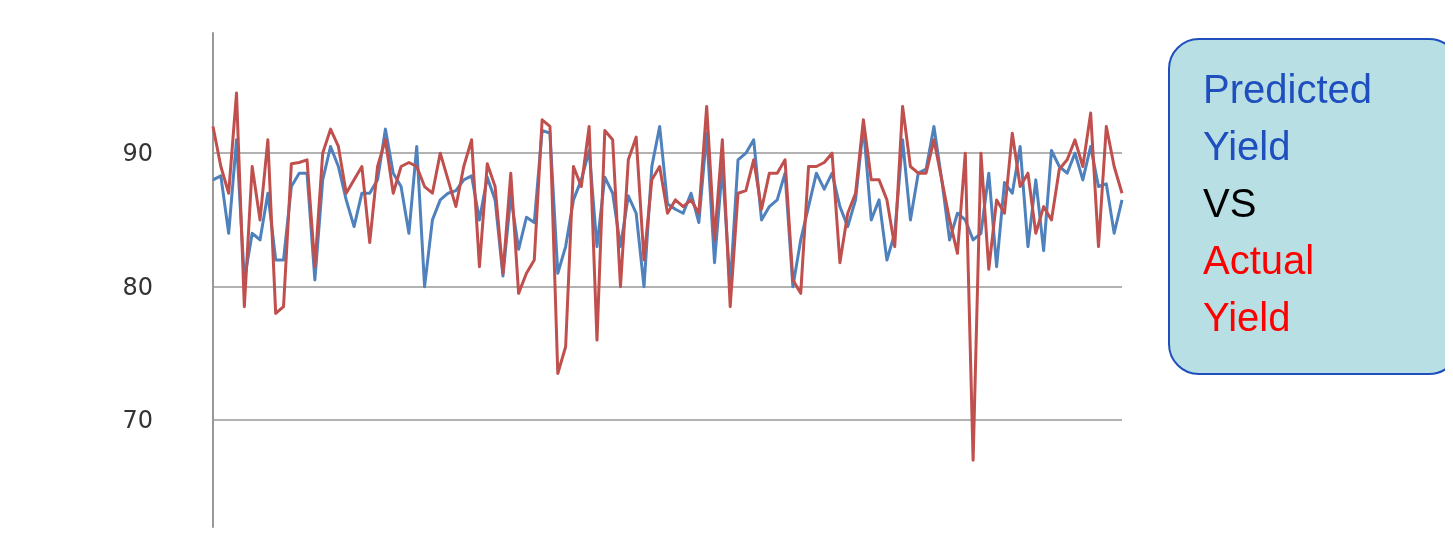  Describe the element at coordinates (137, 153) in the screenshot. I see `y-tick-label: 90` at that location.